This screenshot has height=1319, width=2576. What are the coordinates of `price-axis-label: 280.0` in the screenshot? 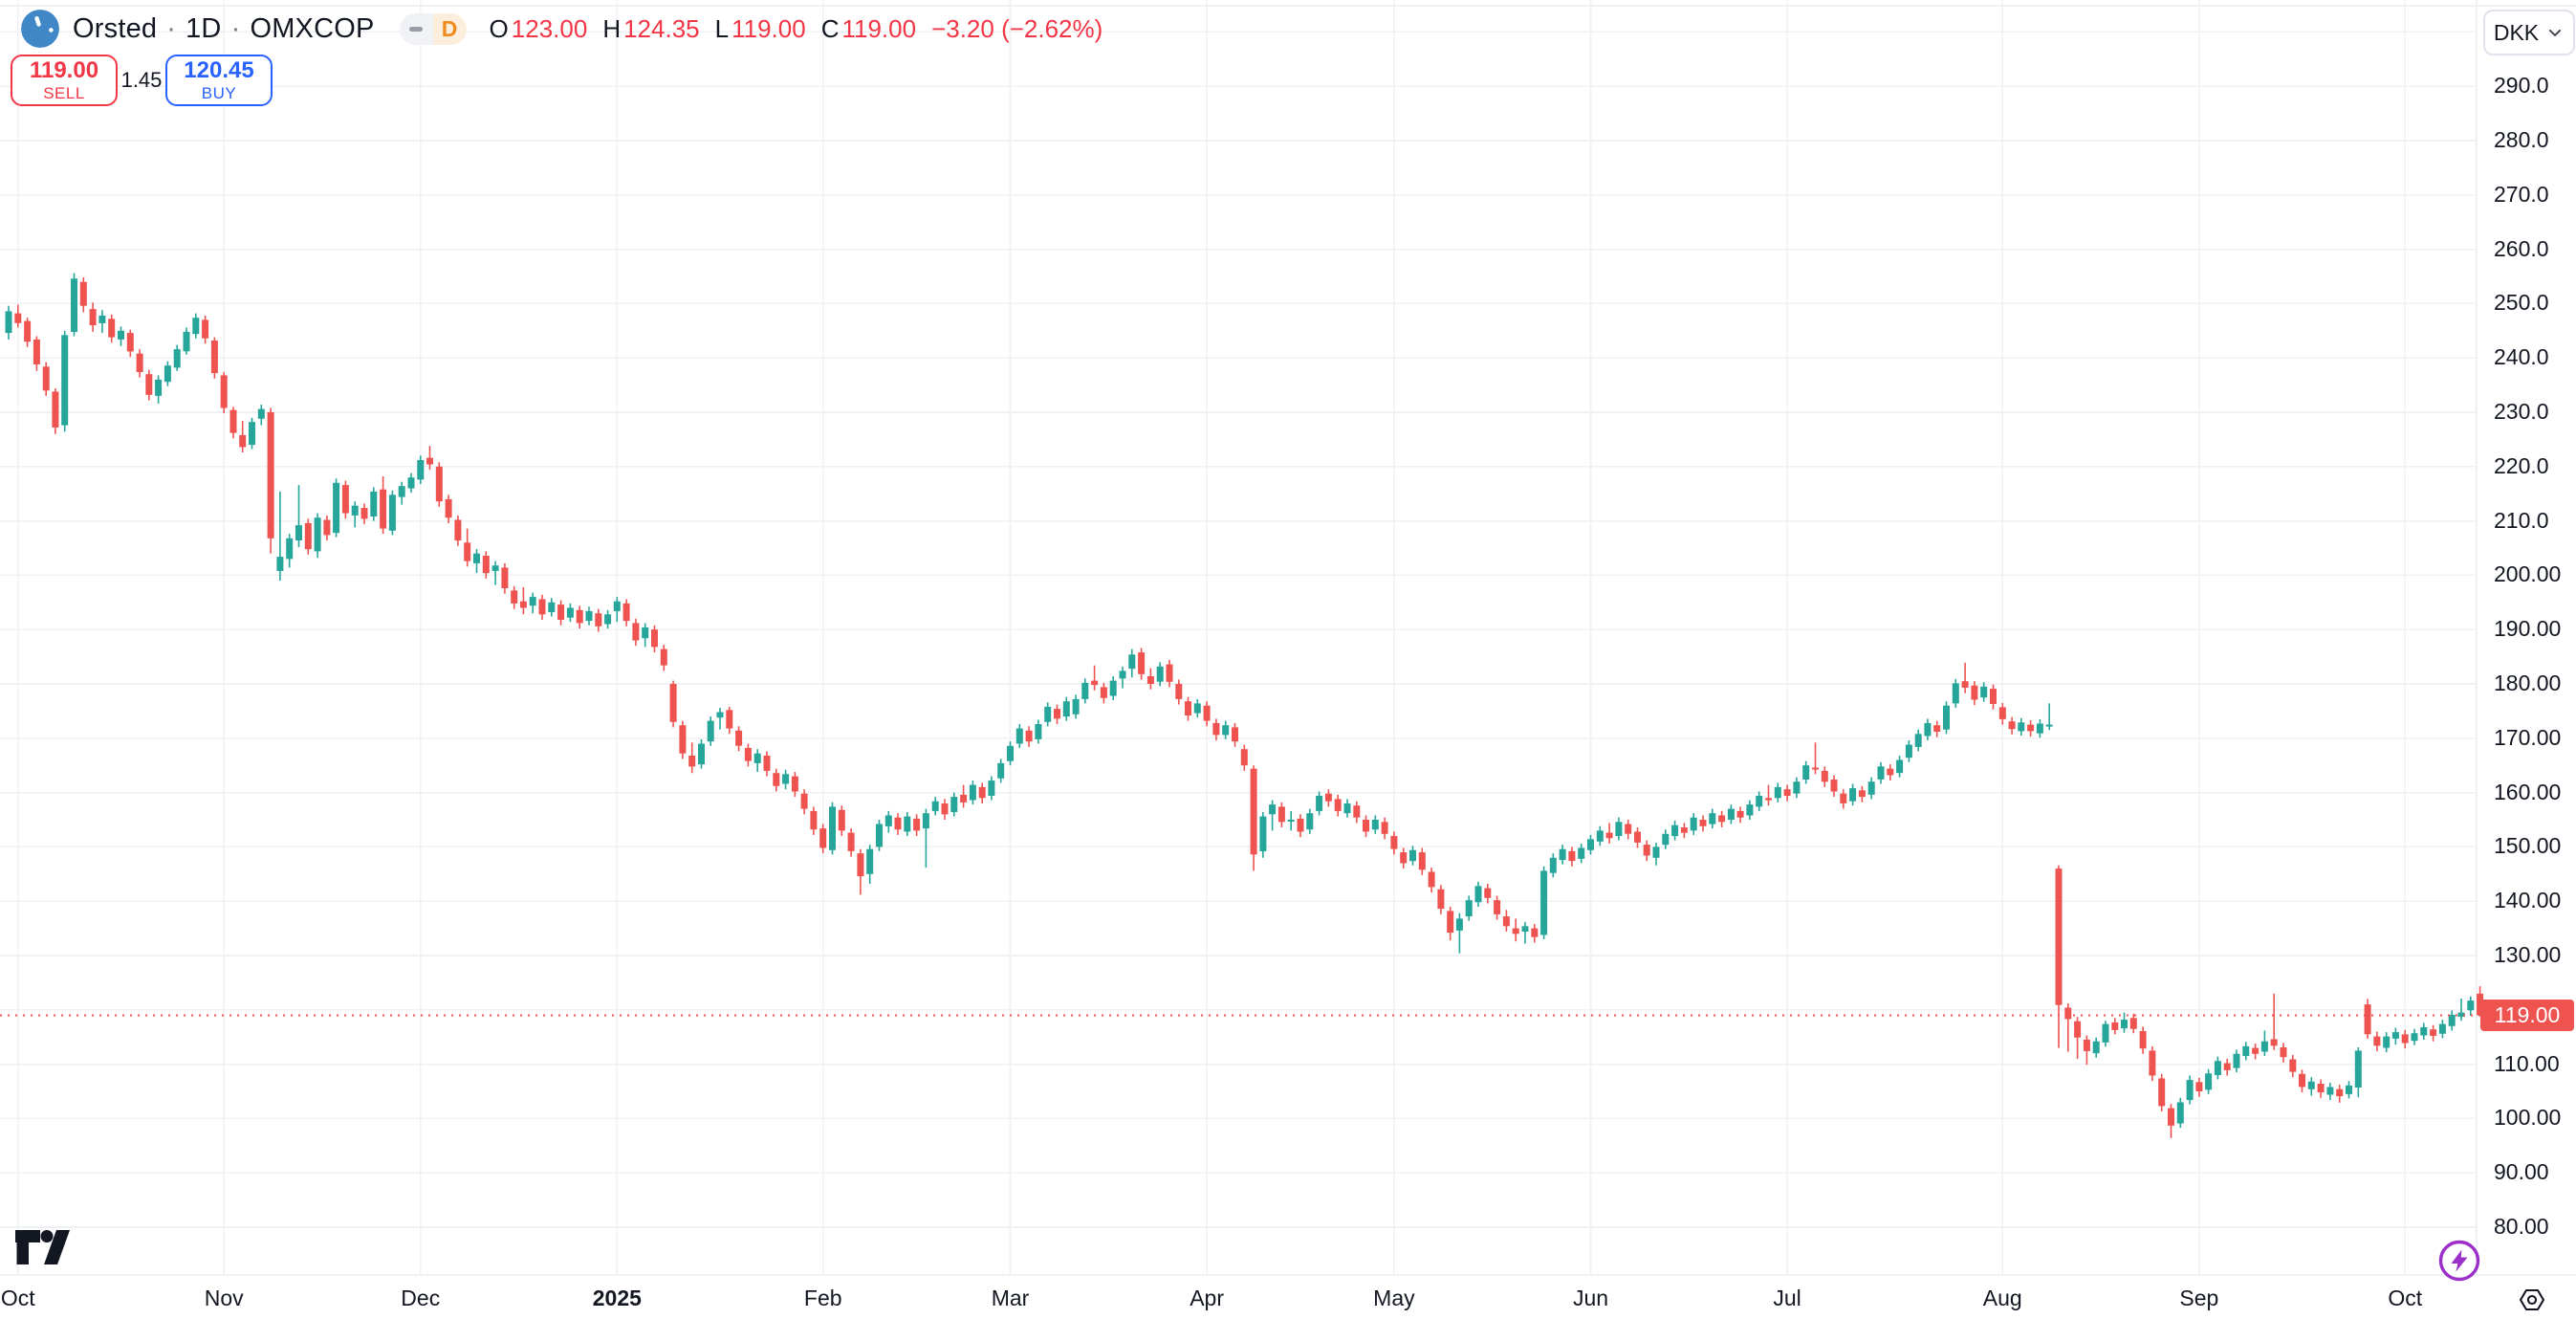 It's located at (2521, 139).